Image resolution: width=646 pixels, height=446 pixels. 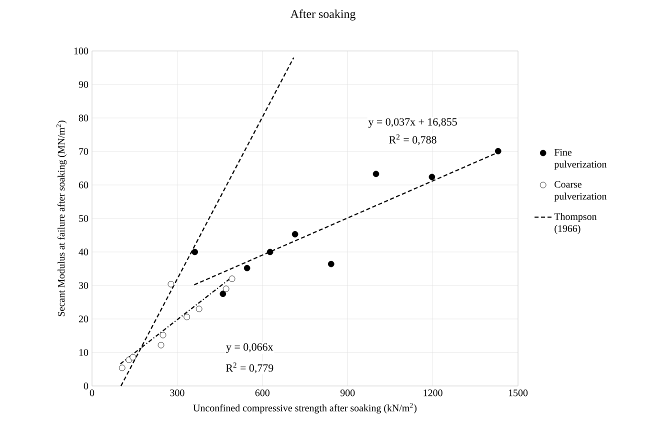 What do you see at coordinates (250, 348) in the screenshot?
I see `annotation: y = 0,066x` at bounding box center [250, 348].